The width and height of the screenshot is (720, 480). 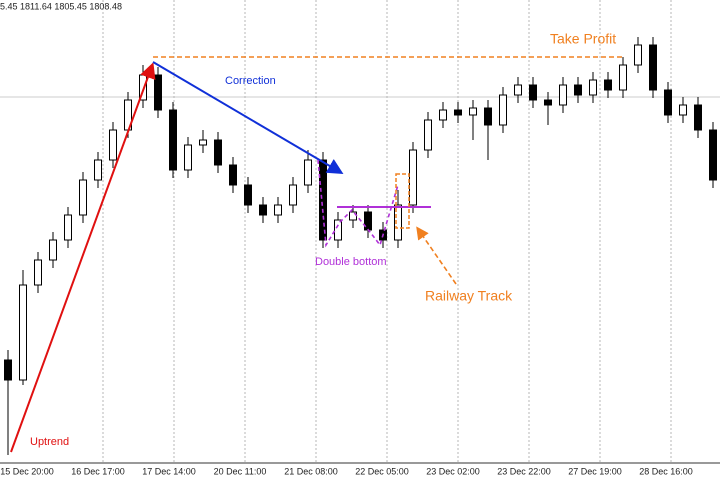 What do you see at coordinates (469, 296) in the screenshot?
I see `railway-track-label: Railway Track` at bounding box center [469, 296].